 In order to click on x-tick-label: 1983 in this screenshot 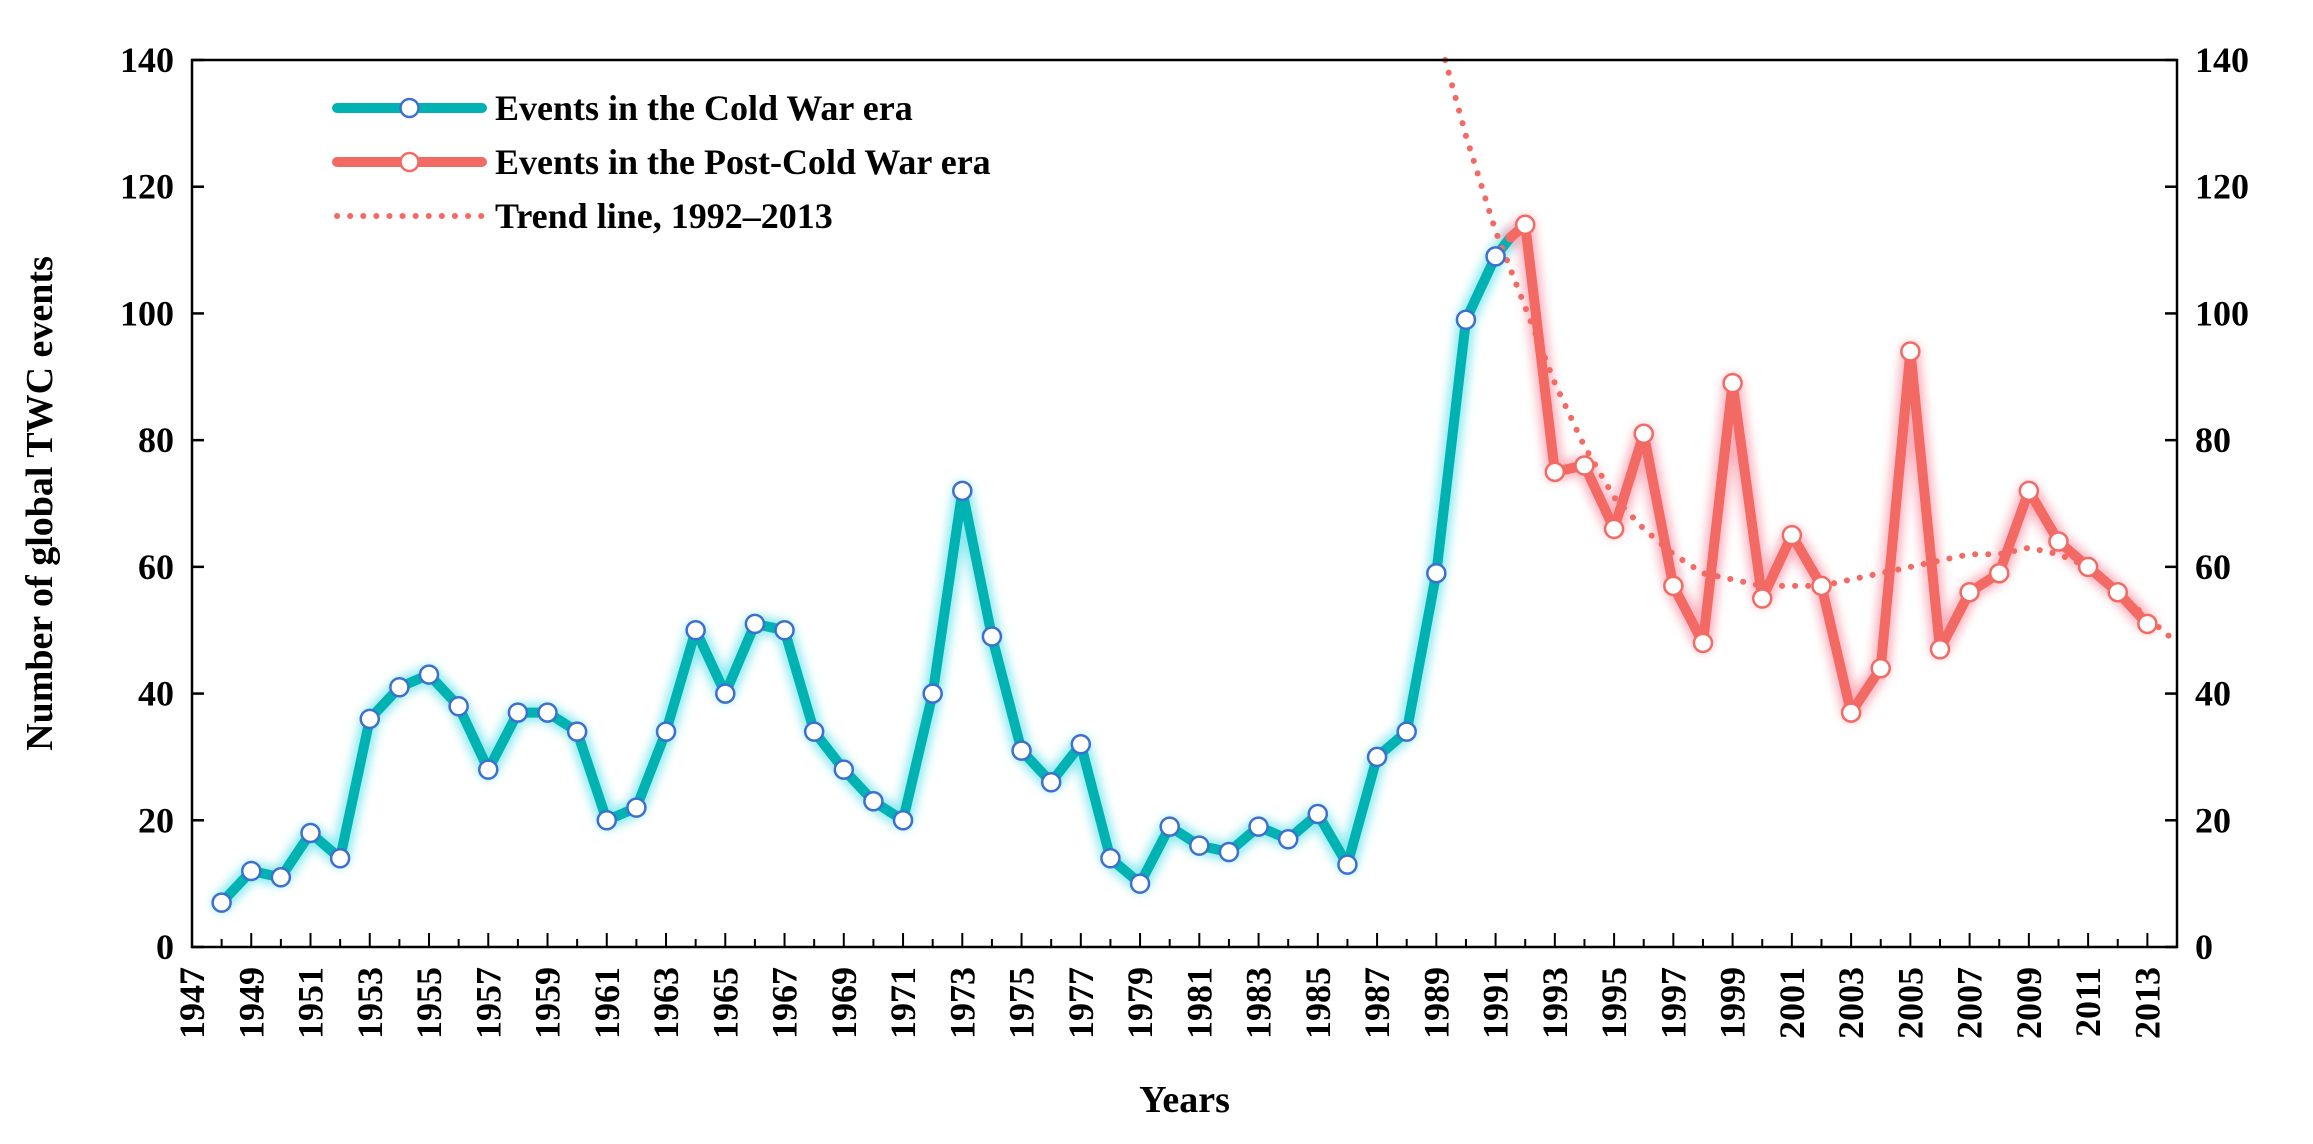, I will do `click(1259, 1003)`.